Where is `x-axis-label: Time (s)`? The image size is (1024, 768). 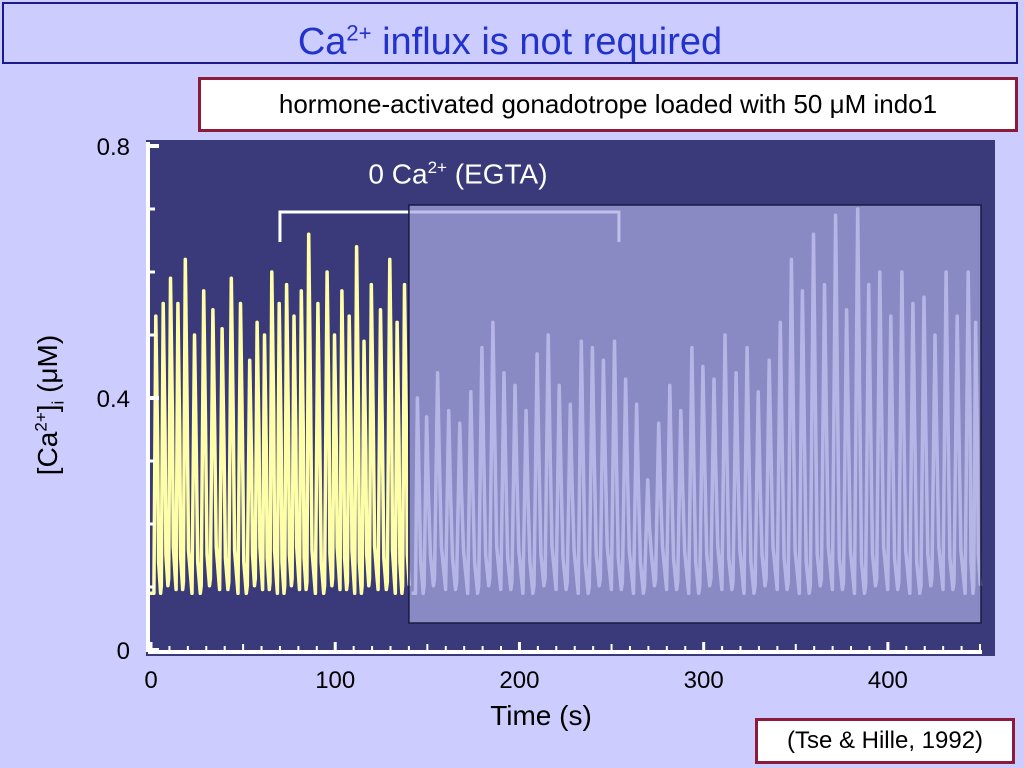 x-axis-label: Time (s) is located at coordinates (541, 715).